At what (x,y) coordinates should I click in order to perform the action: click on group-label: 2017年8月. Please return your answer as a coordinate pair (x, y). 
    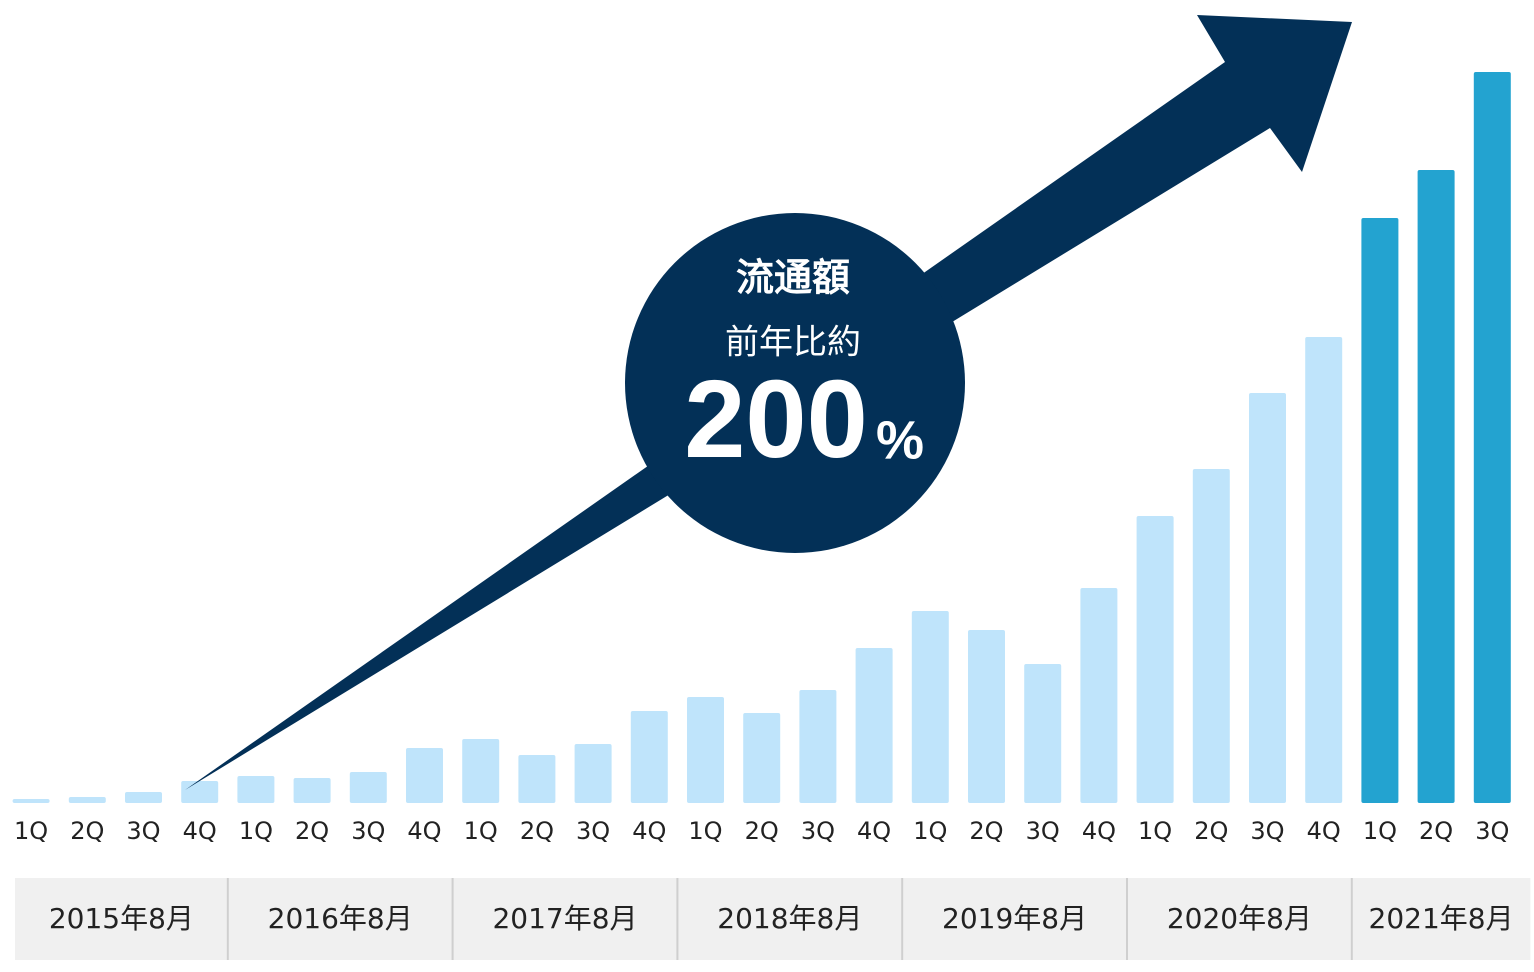
    Looking at the image, I should click on (564, 918).